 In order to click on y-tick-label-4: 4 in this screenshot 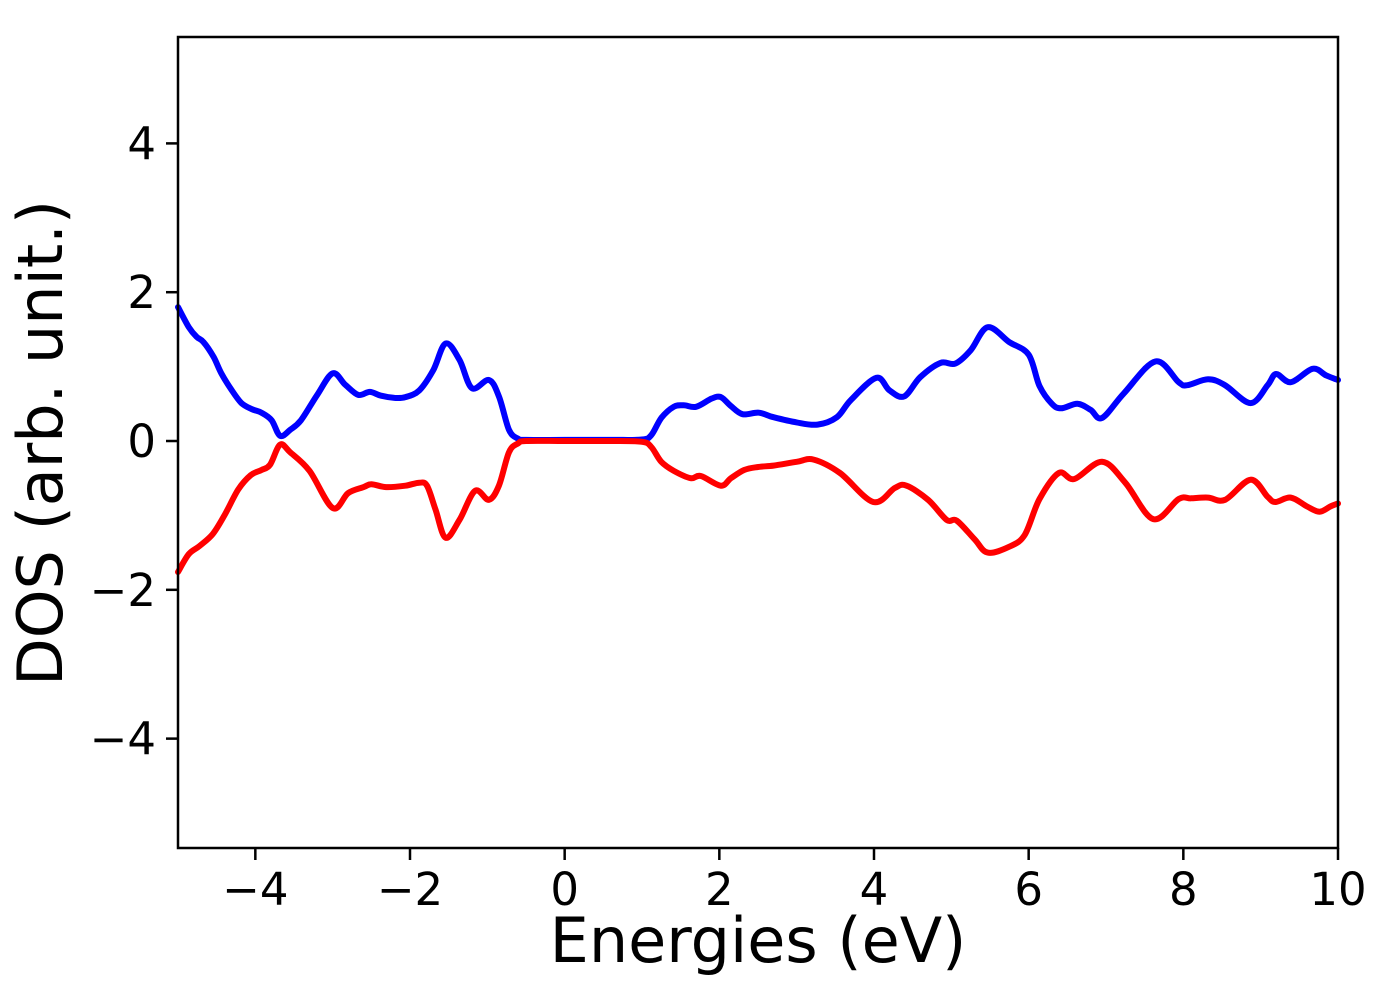, I will do `click(141, 143)`.